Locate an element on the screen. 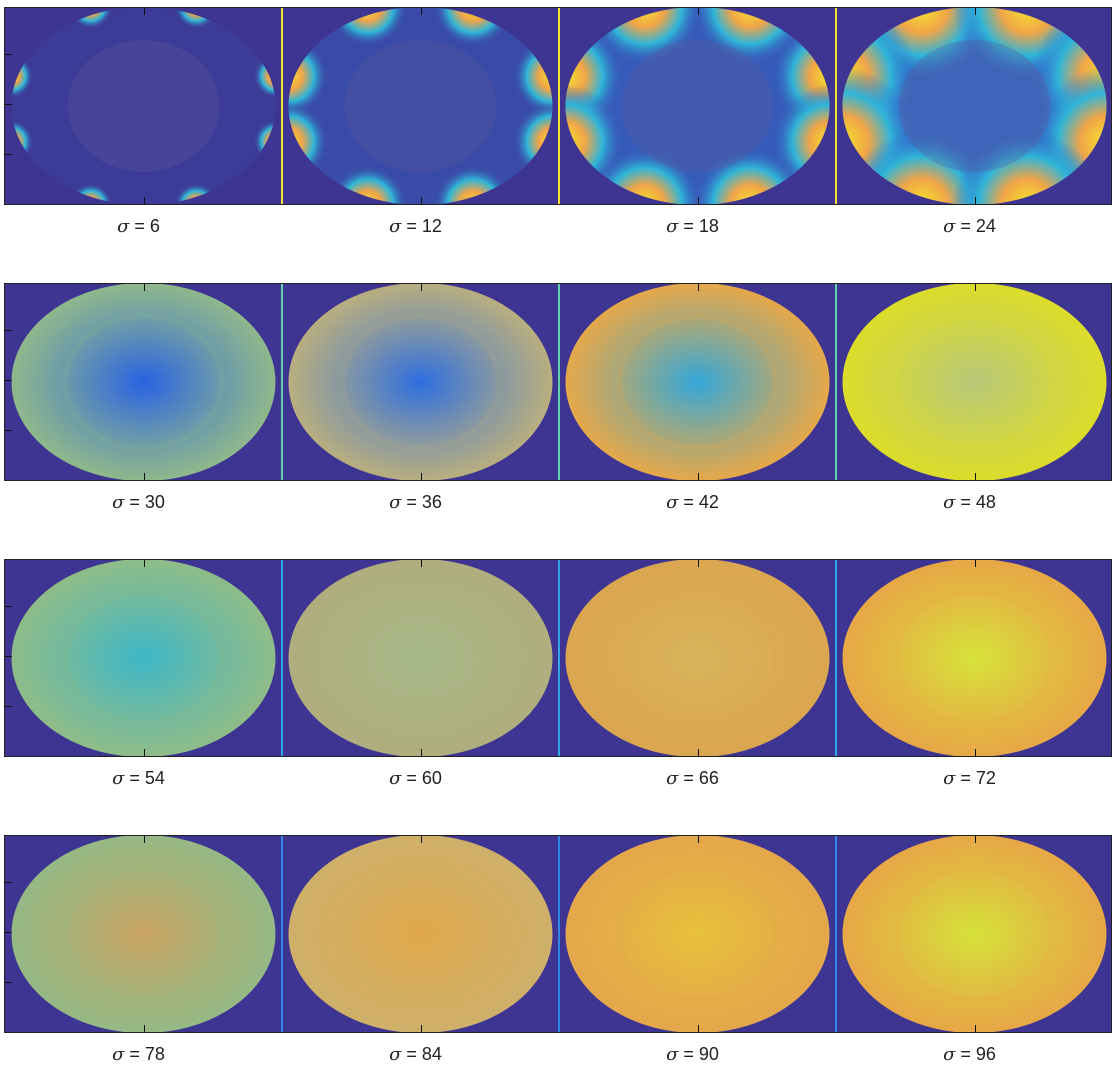 The width and height of the screenshot is (1116, 1065). panel-caption: σ = 90 is located at coordinates (692, 1054).